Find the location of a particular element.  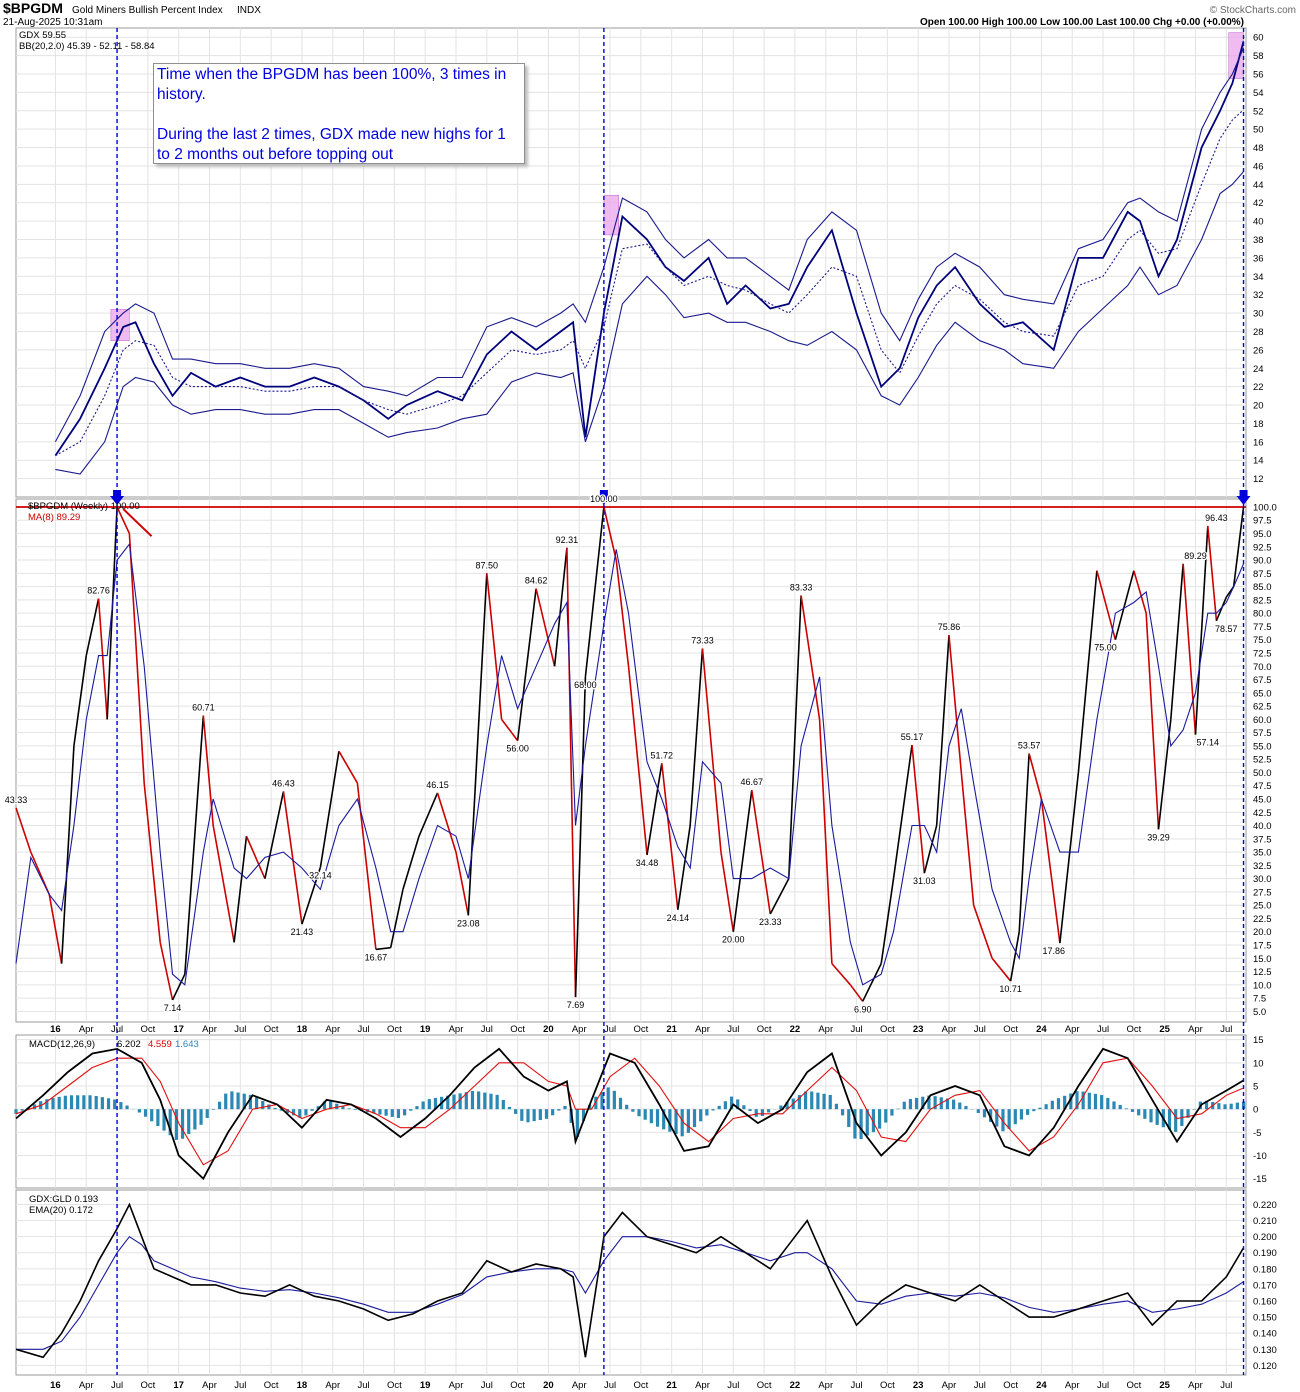

y-tick-label: 17.5 is located at coordinates (1262, 946).